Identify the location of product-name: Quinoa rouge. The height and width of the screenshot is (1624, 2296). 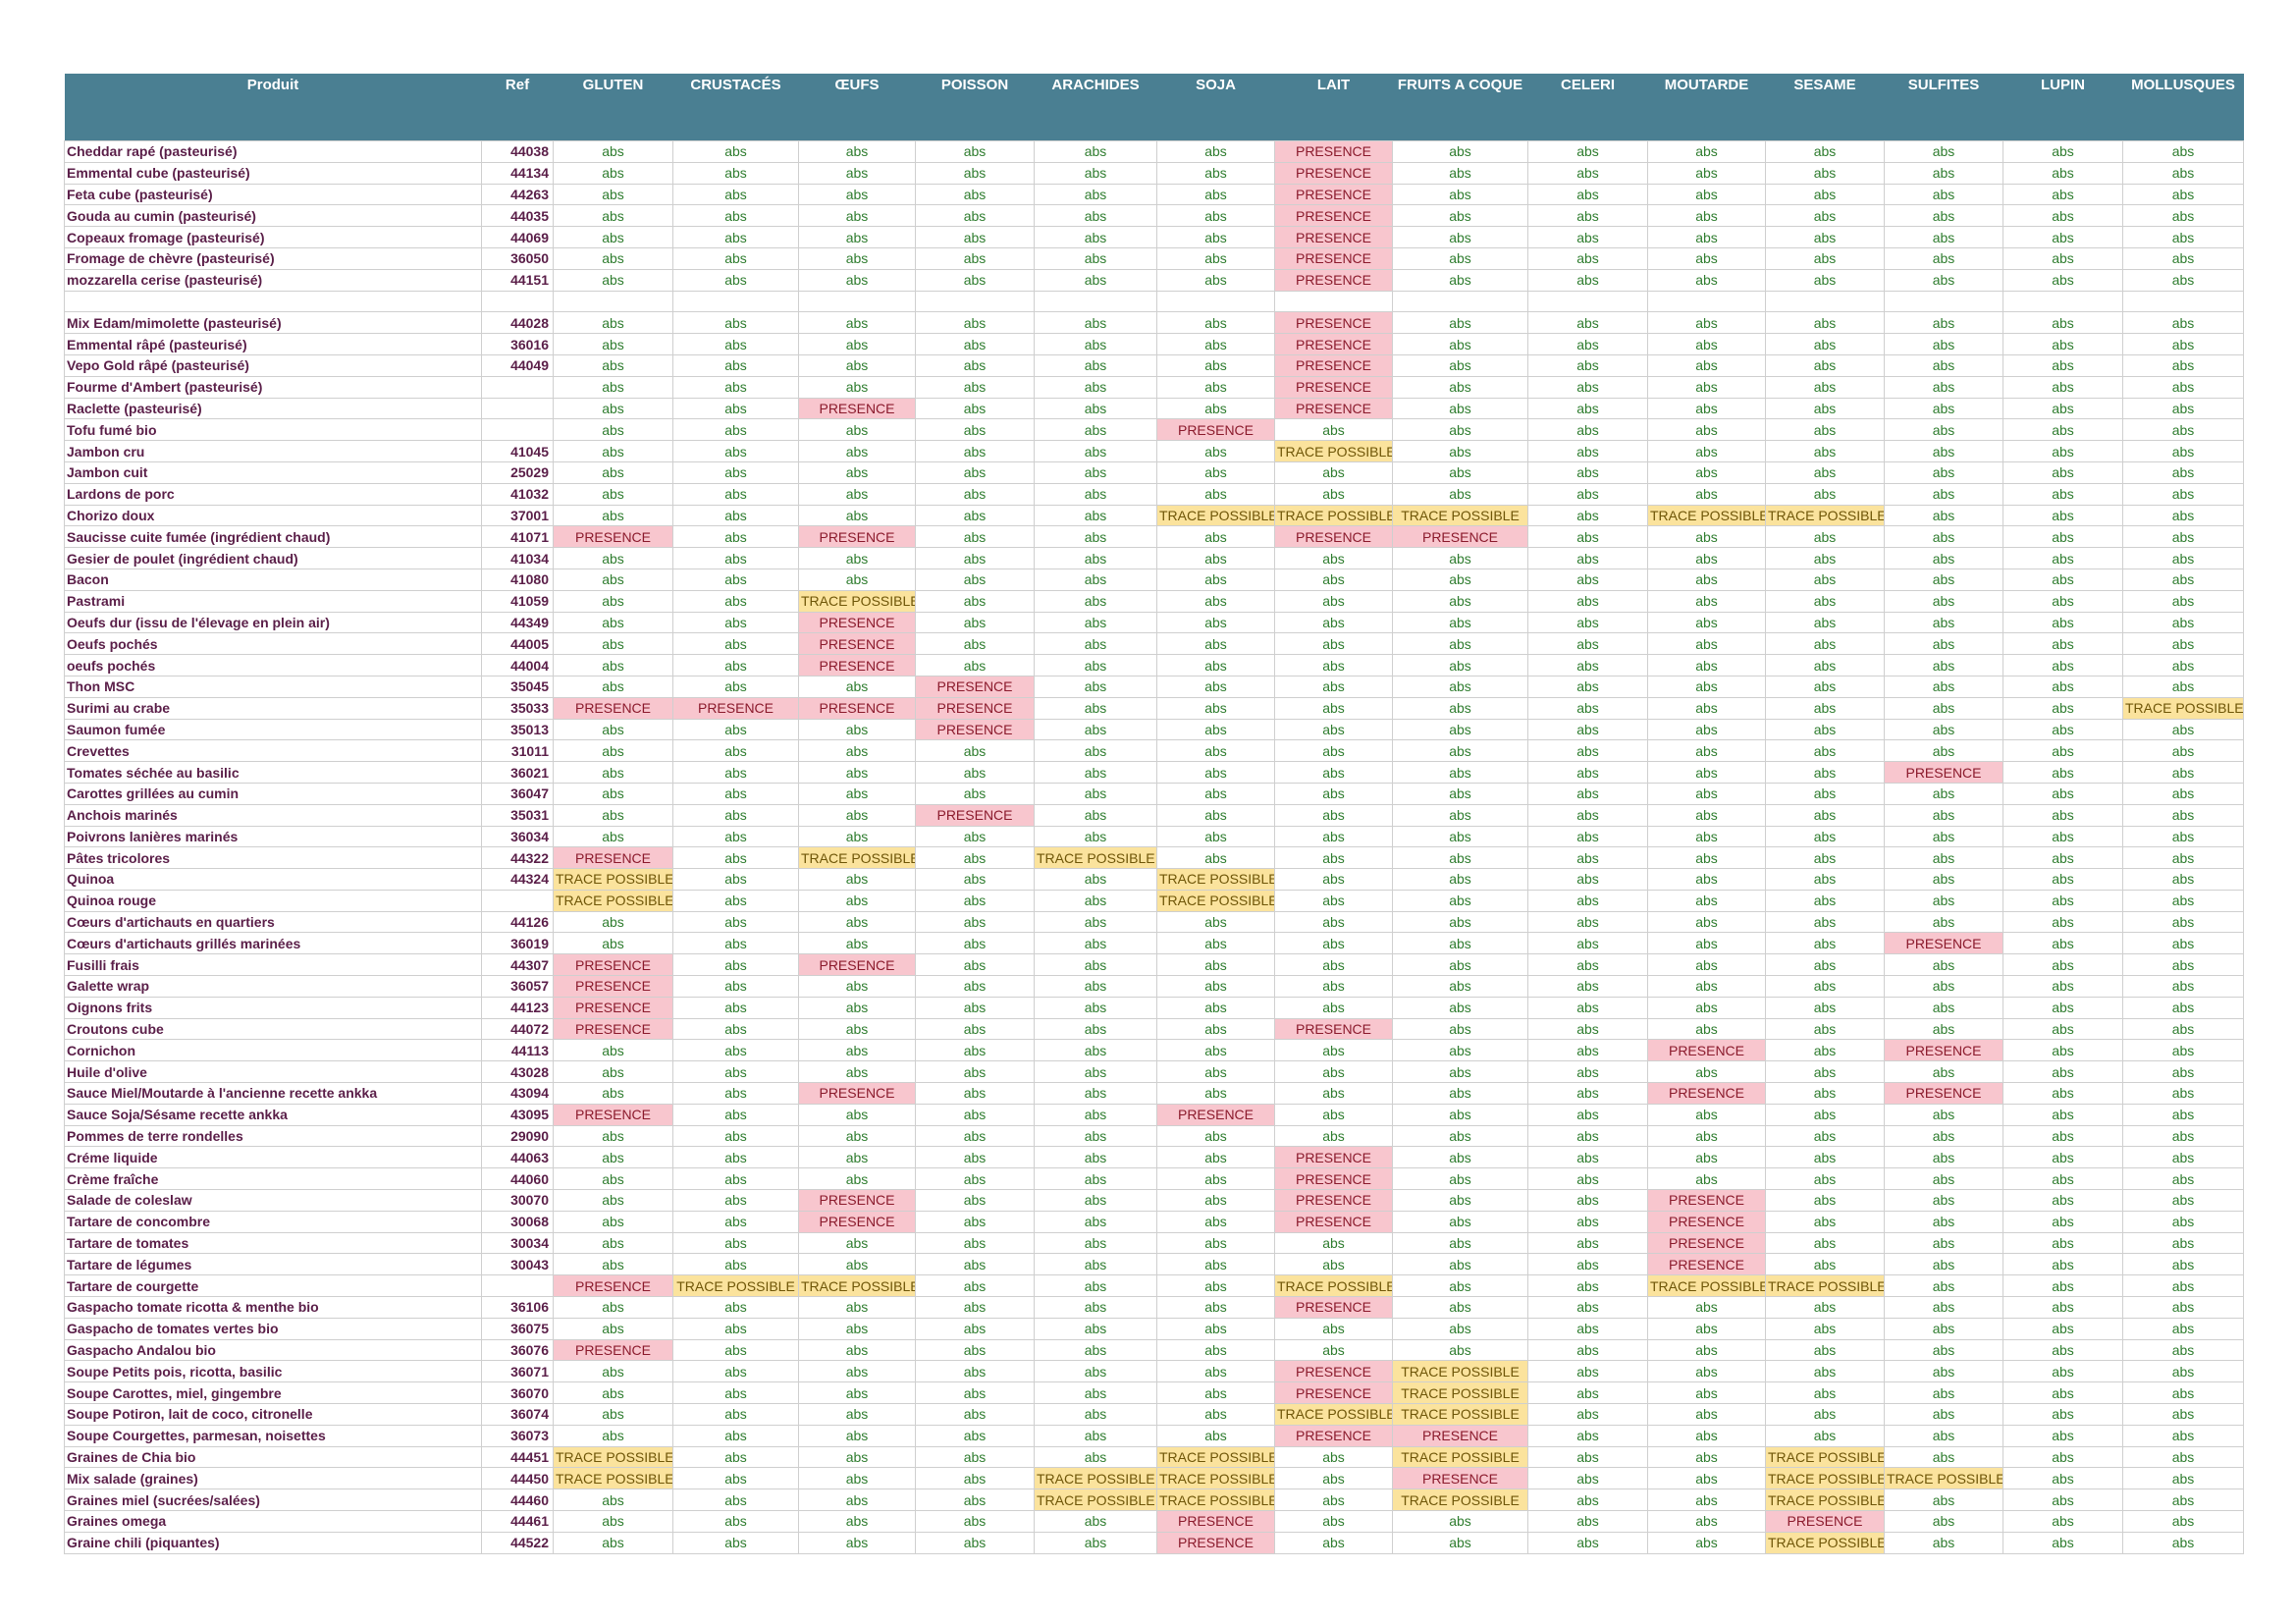
(273, 900).